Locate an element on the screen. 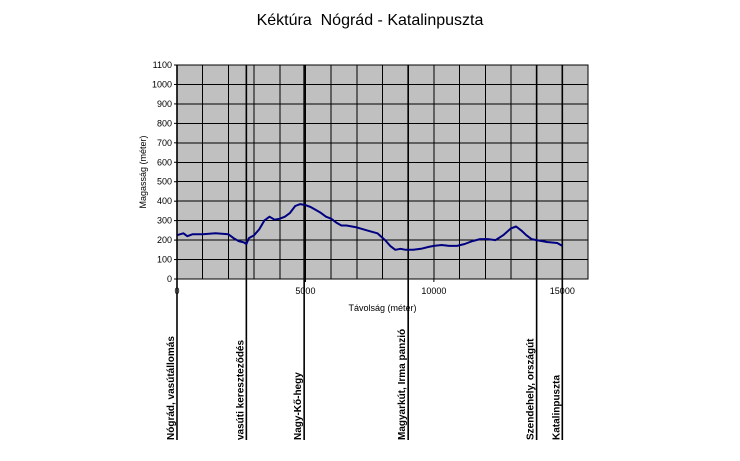  chart-title: Kéktúra Nógrád - Katalinpuszta is located at coordinates (370, 20).